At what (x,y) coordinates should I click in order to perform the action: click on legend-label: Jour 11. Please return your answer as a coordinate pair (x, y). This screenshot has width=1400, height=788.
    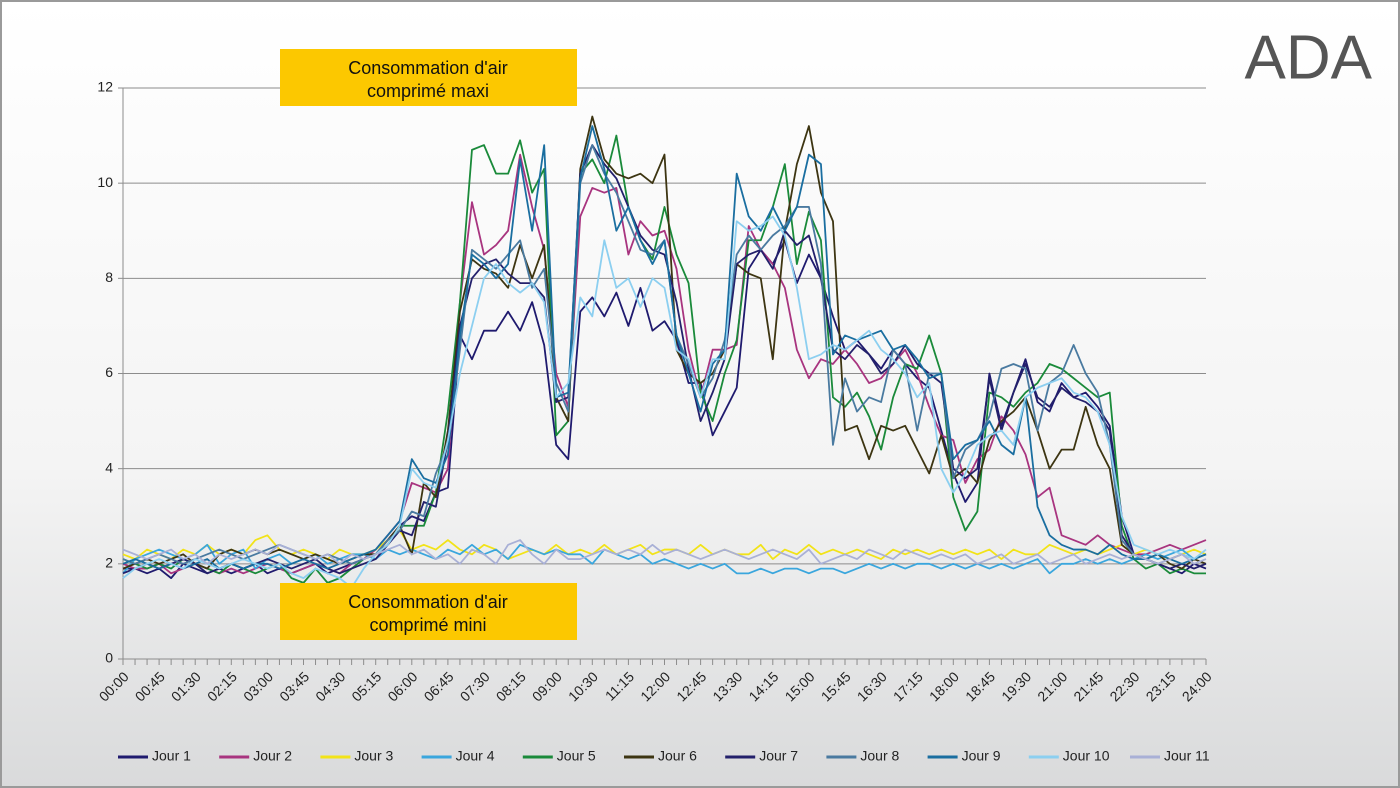
    Looking at the image, I should click on (1187, 756).